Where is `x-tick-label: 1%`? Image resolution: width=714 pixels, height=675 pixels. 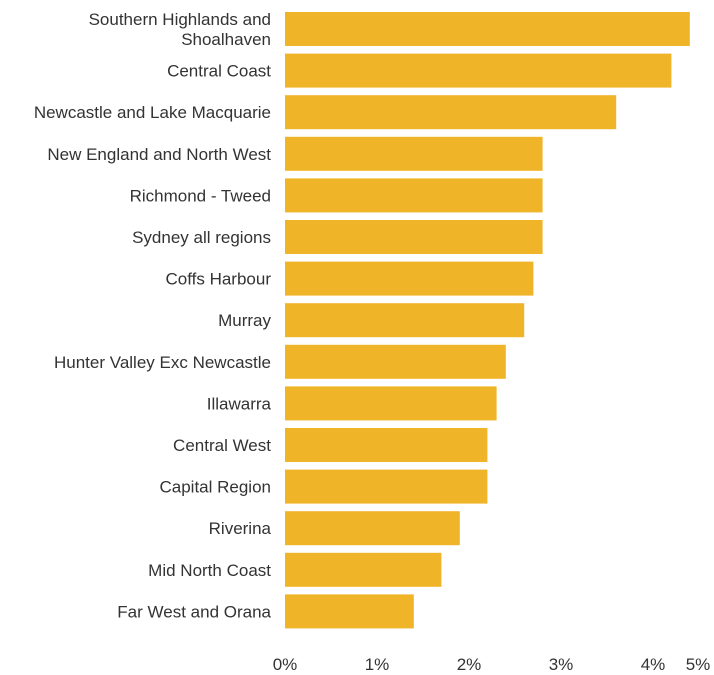
x-tick-label: 1% is located at coordinates (377, 664).